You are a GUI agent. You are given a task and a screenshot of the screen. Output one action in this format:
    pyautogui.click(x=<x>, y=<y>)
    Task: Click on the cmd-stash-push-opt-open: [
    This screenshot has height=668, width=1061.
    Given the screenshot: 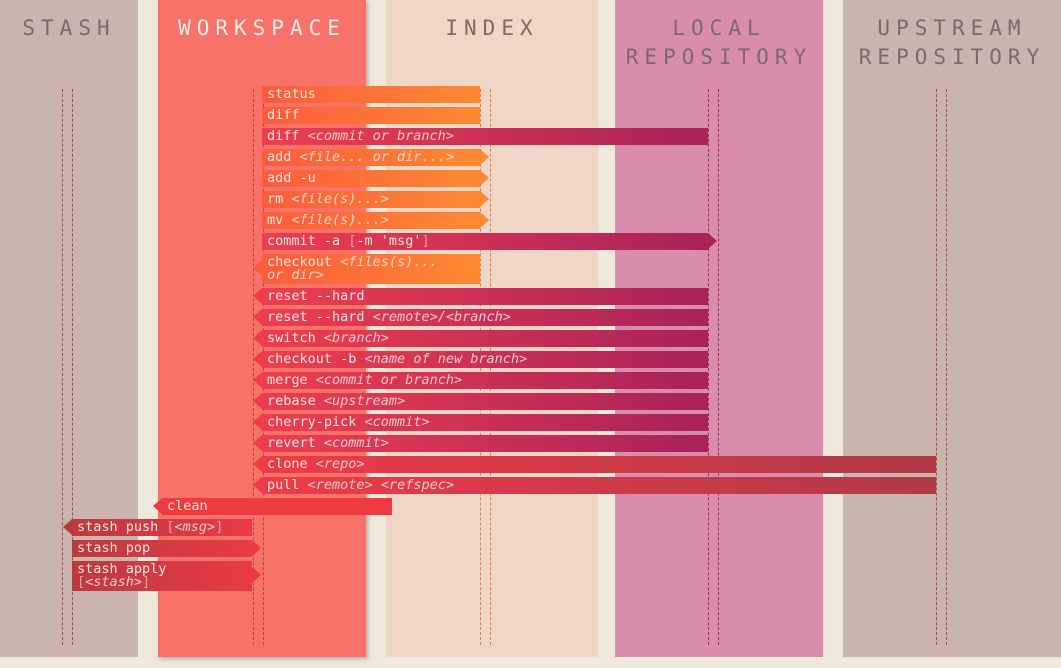 What is the action you would take?
    pyautogui.click(x=170, y=527)
    